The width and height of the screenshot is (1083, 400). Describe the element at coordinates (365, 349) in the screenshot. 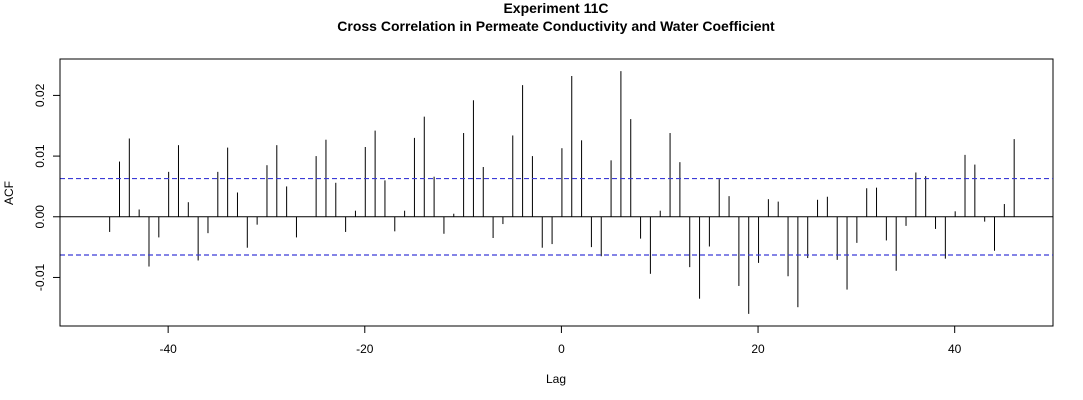

I see `x-tick-label: -20` at that location.